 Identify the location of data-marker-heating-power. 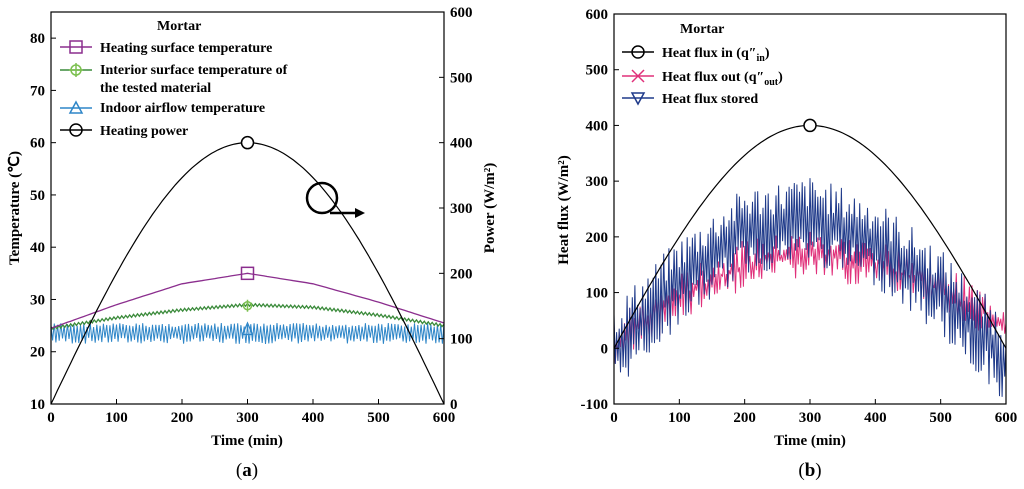
(247, 142).